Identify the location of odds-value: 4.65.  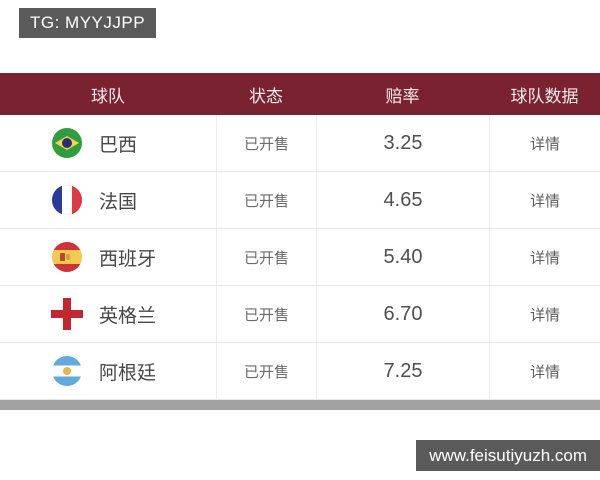
(402, 200).